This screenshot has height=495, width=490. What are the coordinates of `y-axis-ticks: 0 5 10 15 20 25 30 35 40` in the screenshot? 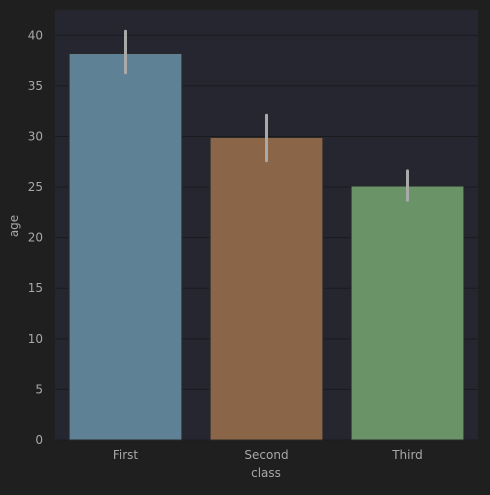 It's located at (35, 237).